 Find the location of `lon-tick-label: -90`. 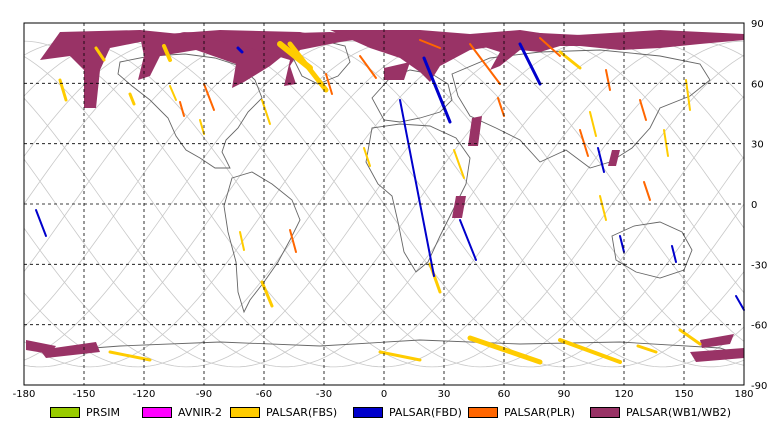

lon-tick-label: -90 is located at coordinates (204, 394).